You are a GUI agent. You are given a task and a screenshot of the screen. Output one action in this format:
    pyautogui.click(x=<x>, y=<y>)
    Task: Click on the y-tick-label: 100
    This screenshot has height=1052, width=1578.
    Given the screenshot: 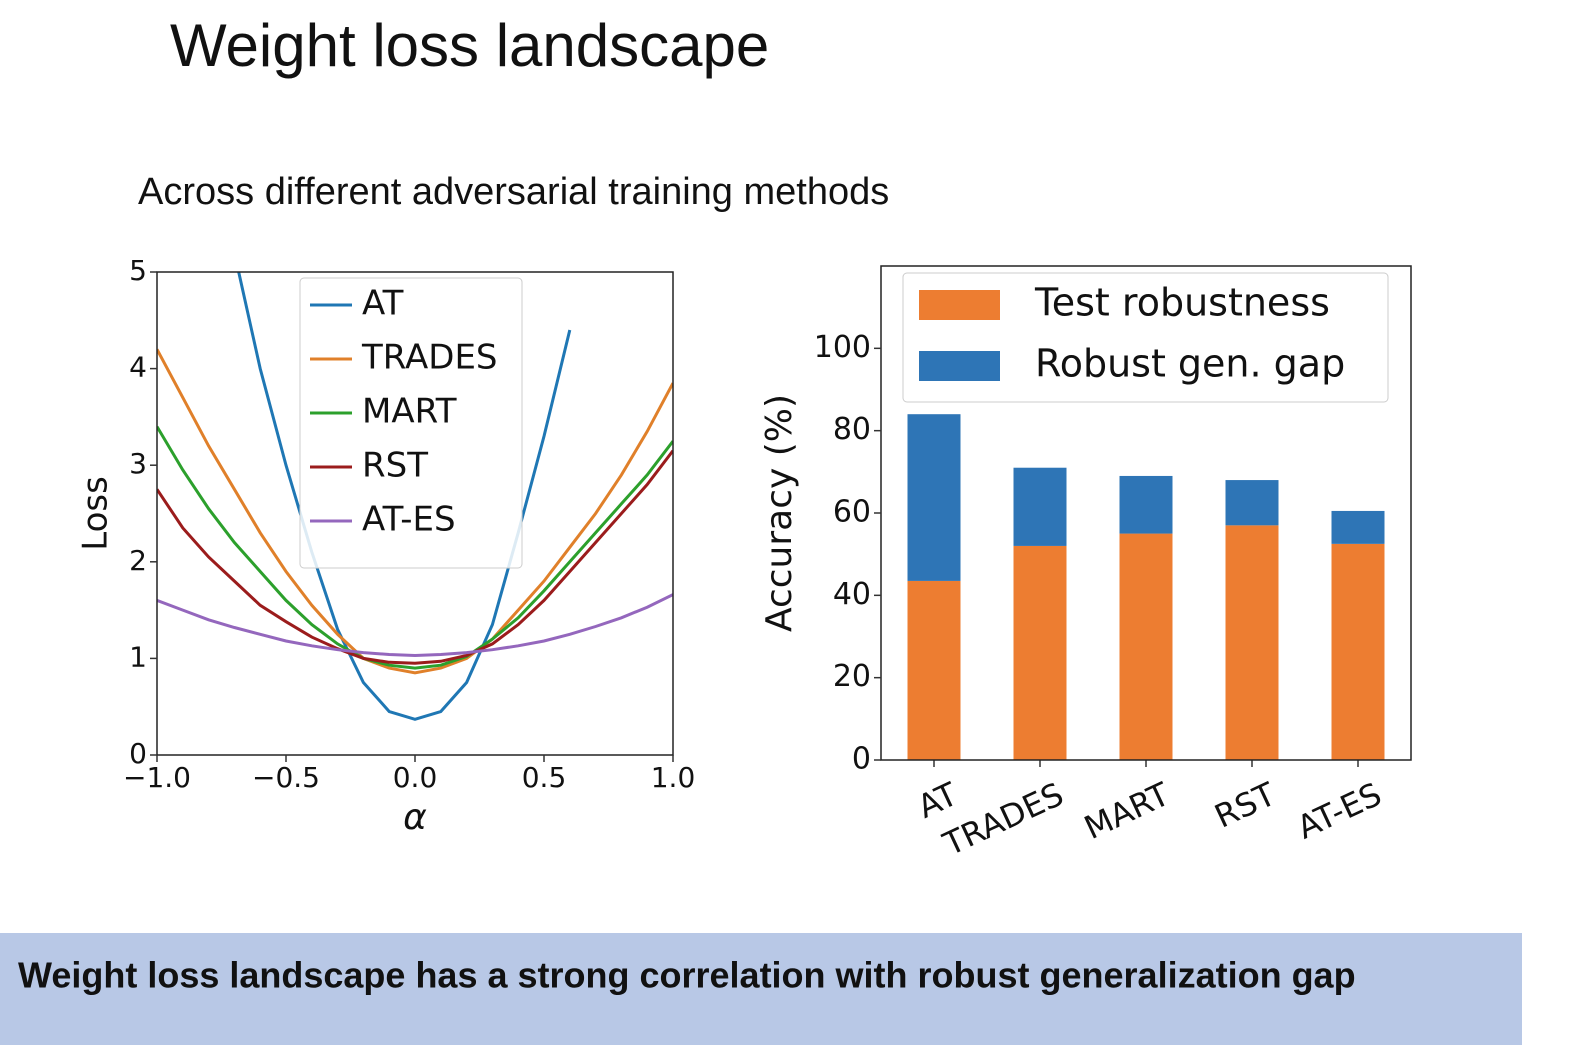 What is the action you would take?
    pyautogui.click(x=842, y=347)
    